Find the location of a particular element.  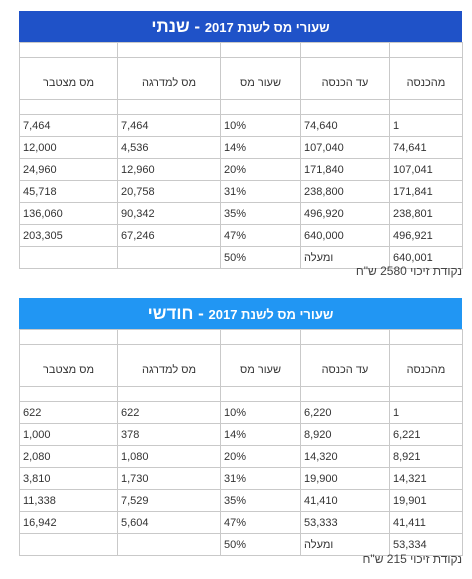

cell-to: 640,000 is located at coordinates (345, 235).